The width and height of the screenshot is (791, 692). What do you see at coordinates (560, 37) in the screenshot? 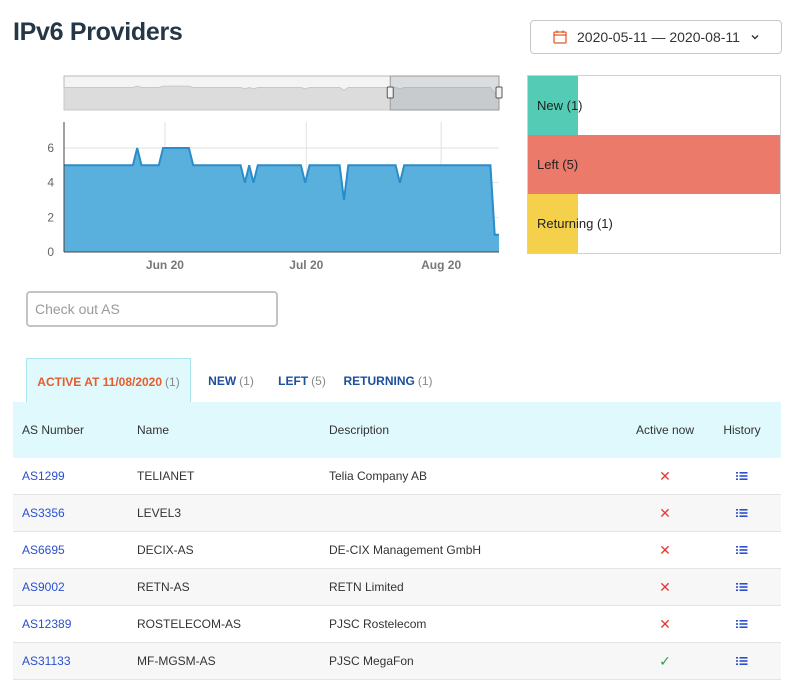
I see `calendar-icon` at bounding box center [560, 37].